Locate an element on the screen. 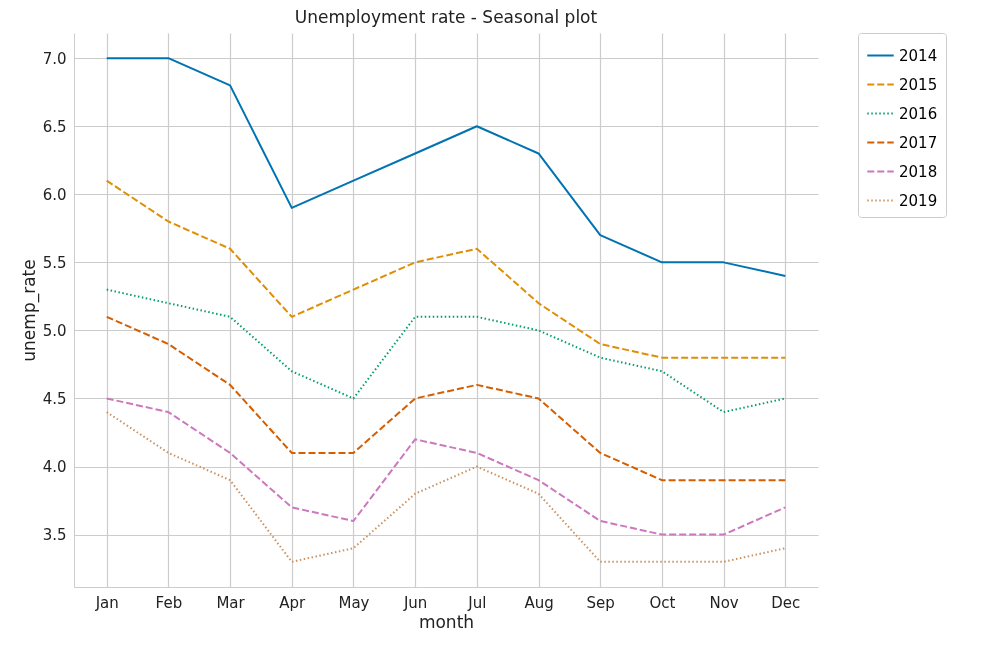 The height and width of the screenshot is (658, 1008). legend-label: 2019 is located at coordinates (918, 200).